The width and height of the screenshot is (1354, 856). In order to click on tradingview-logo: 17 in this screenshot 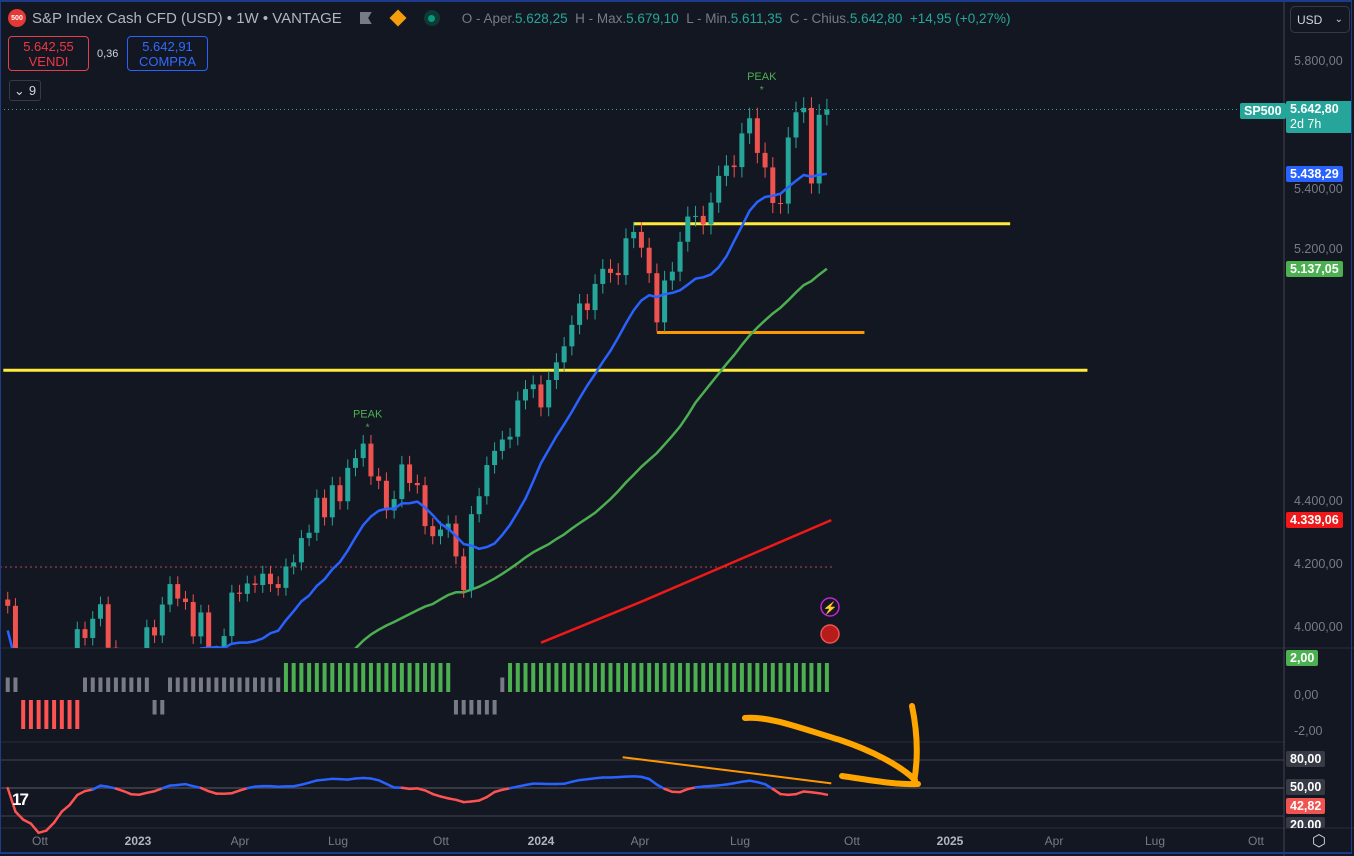, I will do `click(20, 799)`.